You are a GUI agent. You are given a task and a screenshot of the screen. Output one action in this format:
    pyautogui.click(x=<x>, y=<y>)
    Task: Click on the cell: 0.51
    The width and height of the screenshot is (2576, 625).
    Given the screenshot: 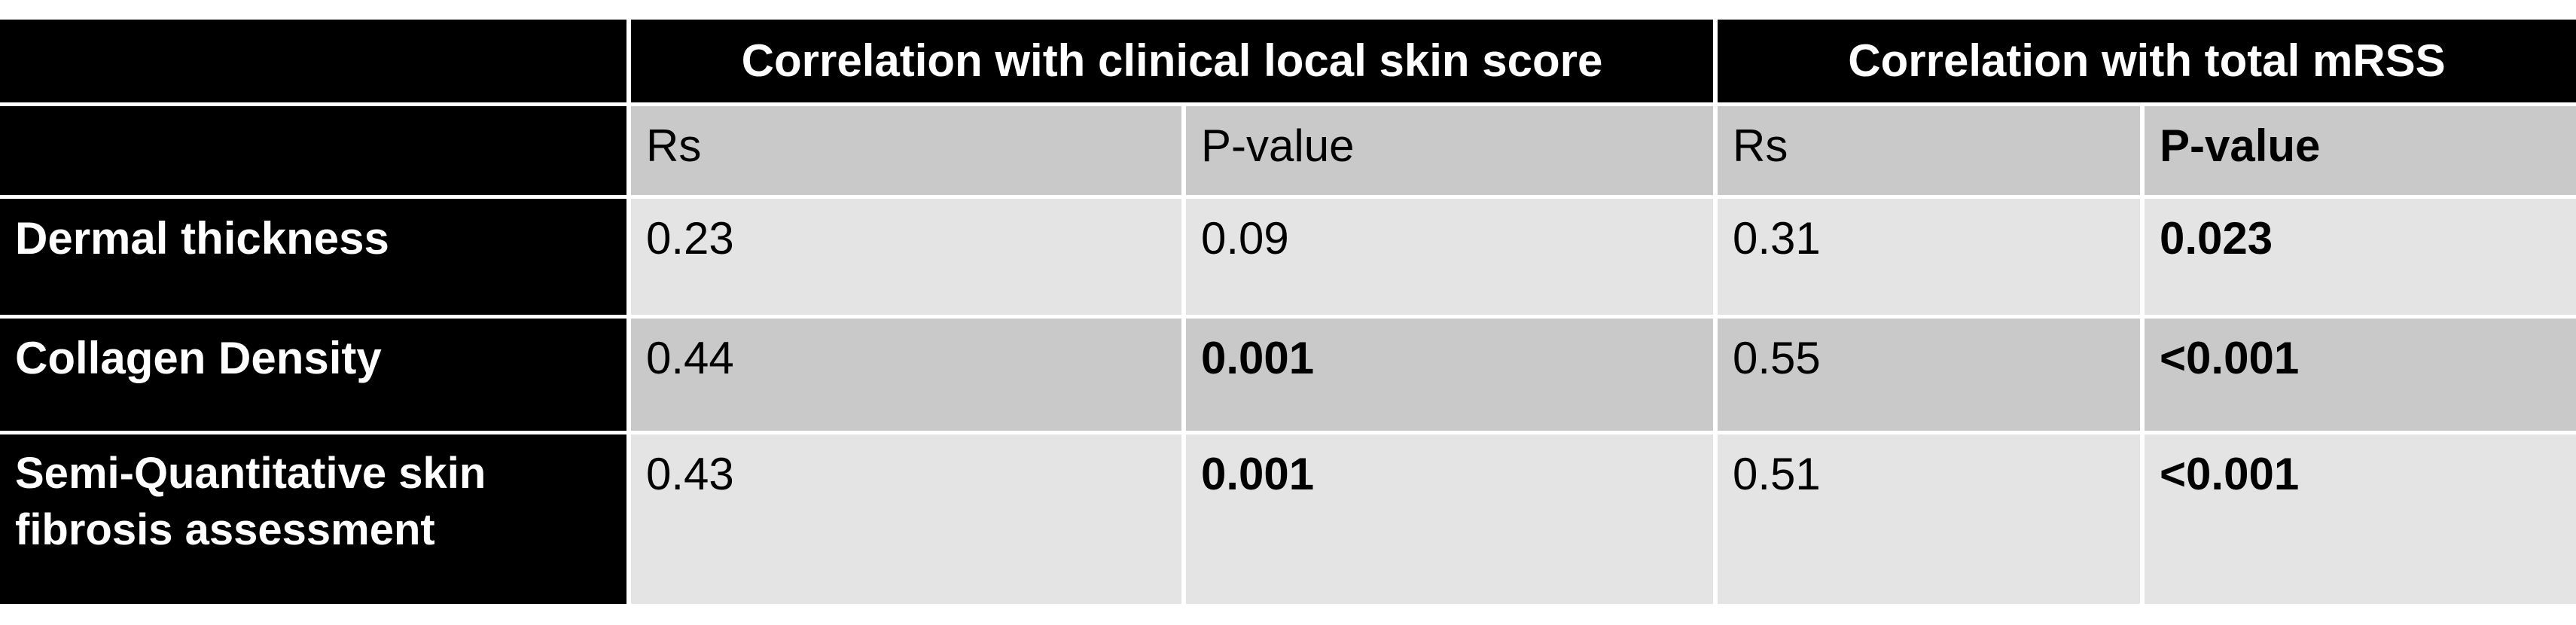 What is the action you would take?
    pyautogui.click(x=1929, y=519)
    